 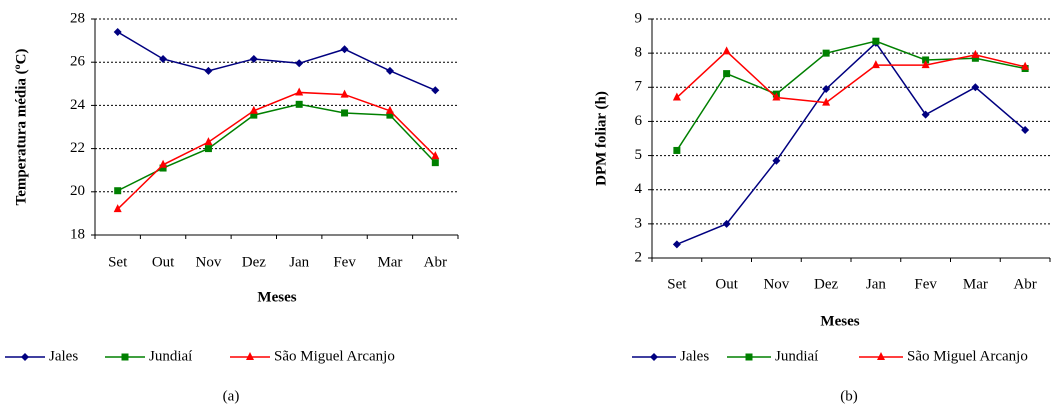 What do you see at coordinates (639, 189) in the screenshot?
I see `y-tick-label: 4` at bounding box center [639, 189].